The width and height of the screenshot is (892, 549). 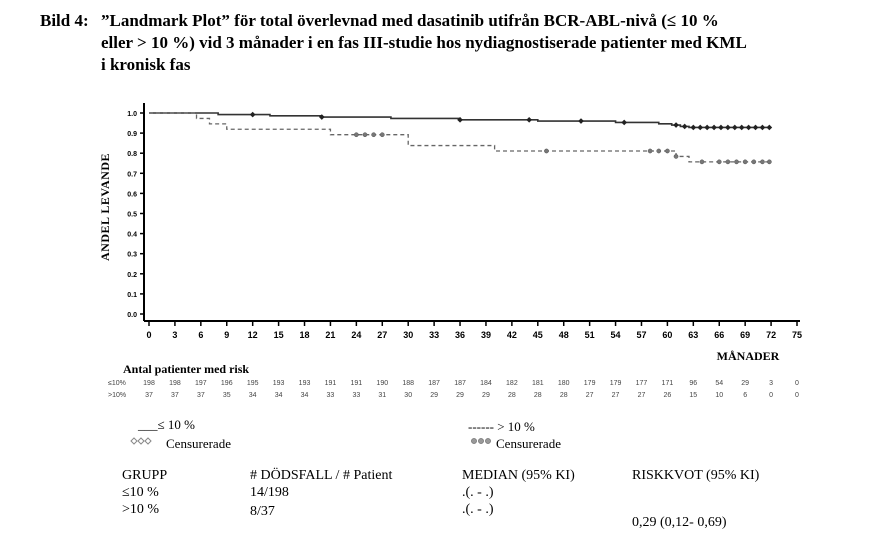 I want to click on x-tick-label: 42, so click(x=512, y=335).